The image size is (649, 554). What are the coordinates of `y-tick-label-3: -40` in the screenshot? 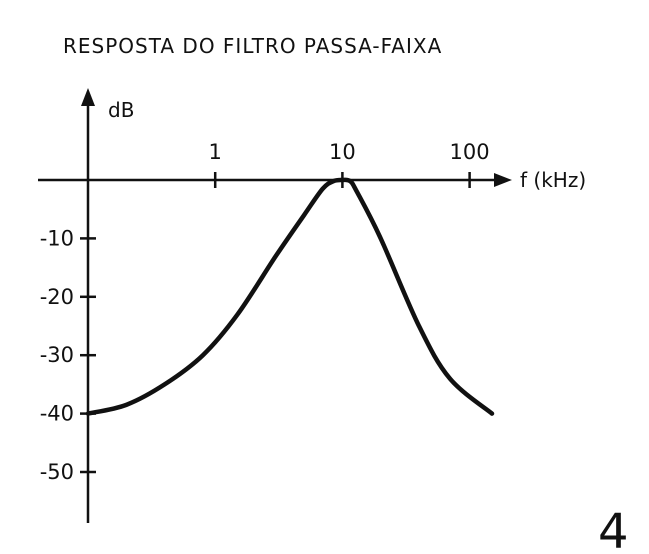 It's located at (57, 414).